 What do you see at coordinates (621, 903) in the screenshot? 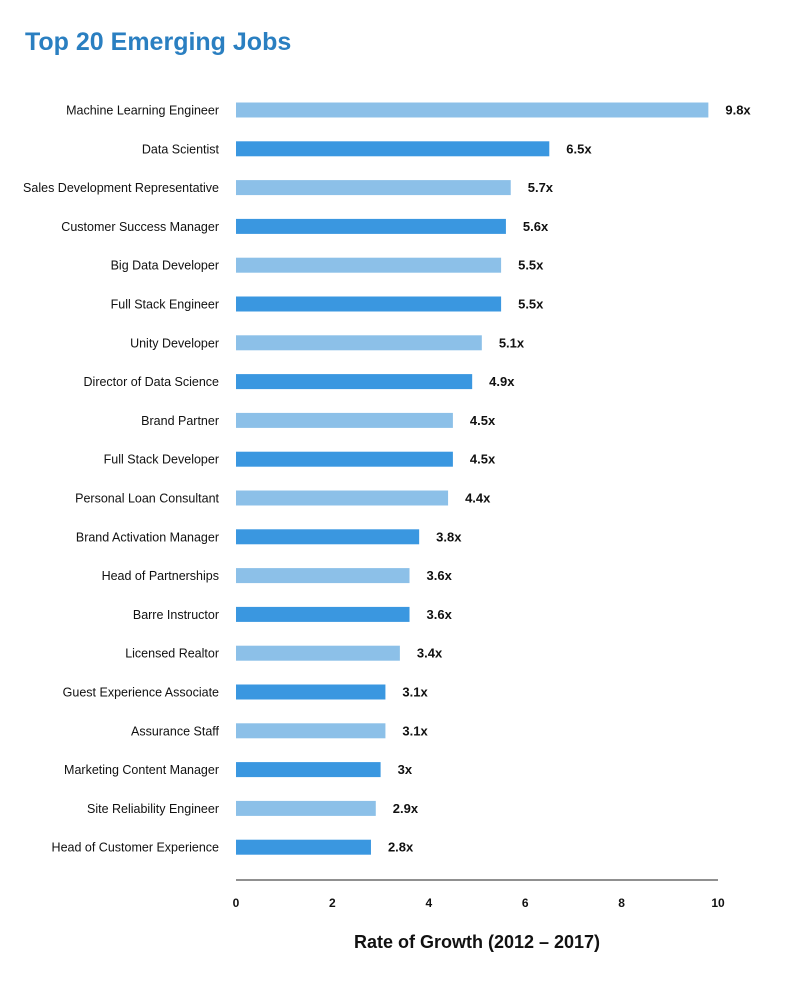
I see `x-tick-label: 8` at bounding box center [621, 903].